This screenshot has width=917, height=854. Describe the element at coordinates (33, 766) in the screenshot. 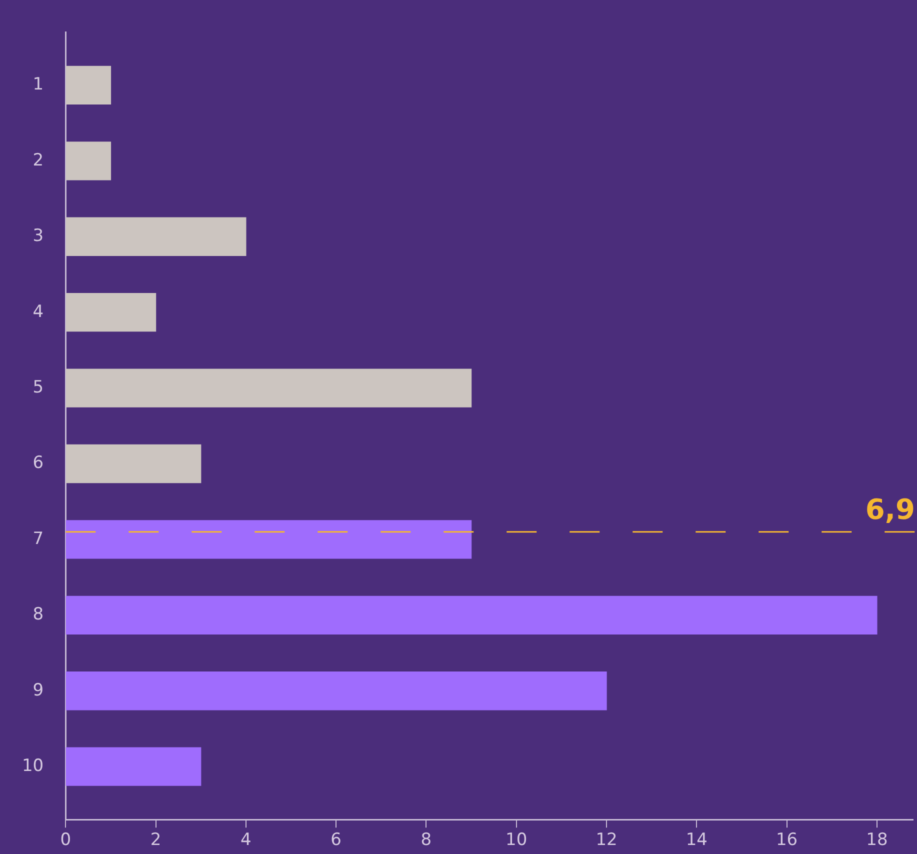

I see `y-tick-label: 10` at that location.